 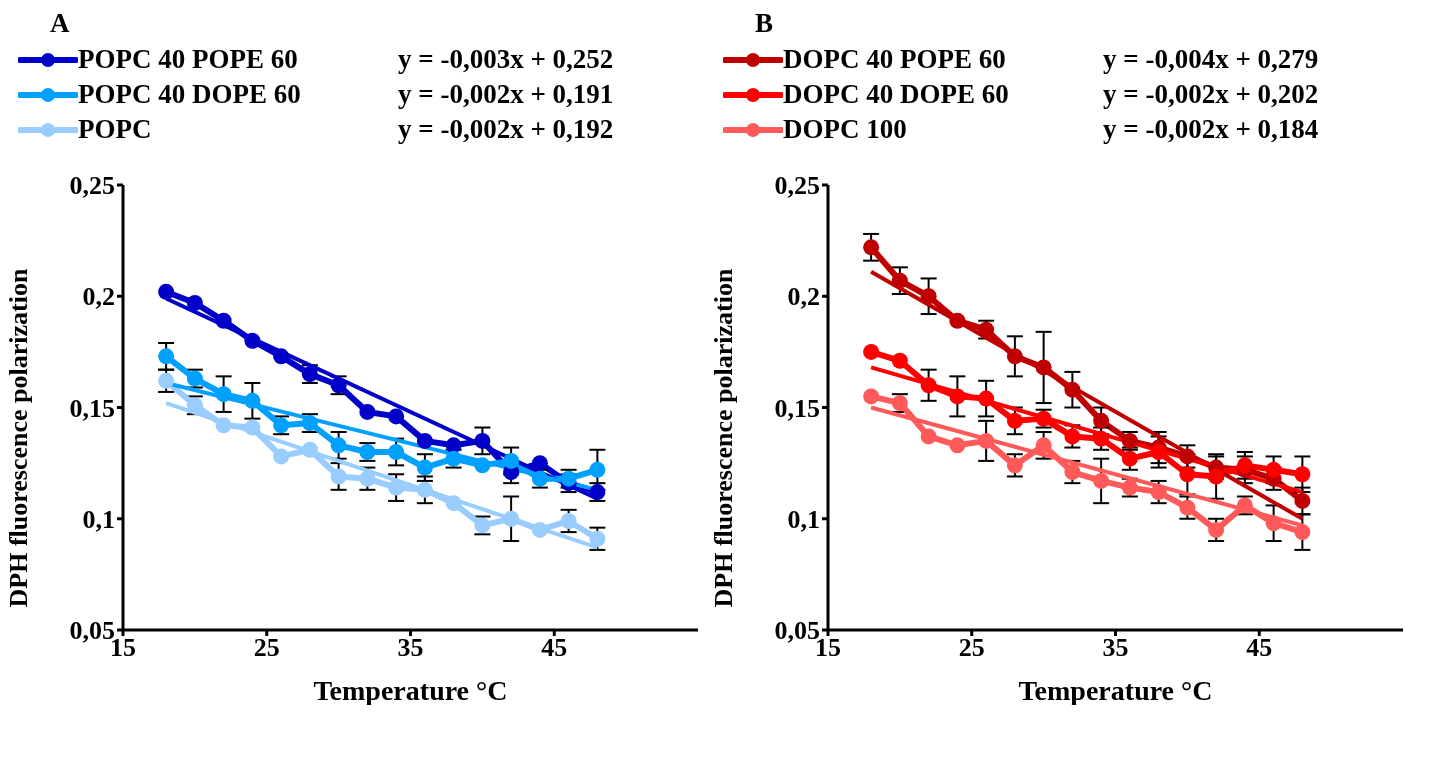 I want to click on text: y = -0,002x + 0,184, so click(x=1211, y=129).